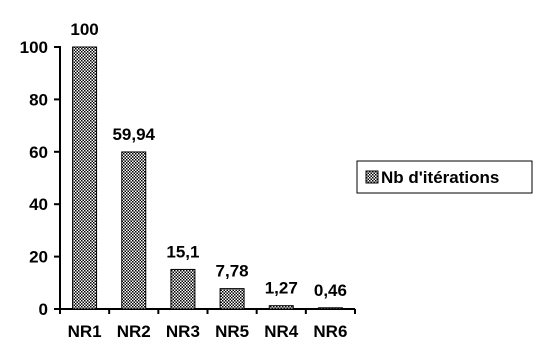 The image size is (534, 347). What do you see at coordinates (183, 289) in the screenshot?
I see `bar-nr3` at bounding box center [183, 289].